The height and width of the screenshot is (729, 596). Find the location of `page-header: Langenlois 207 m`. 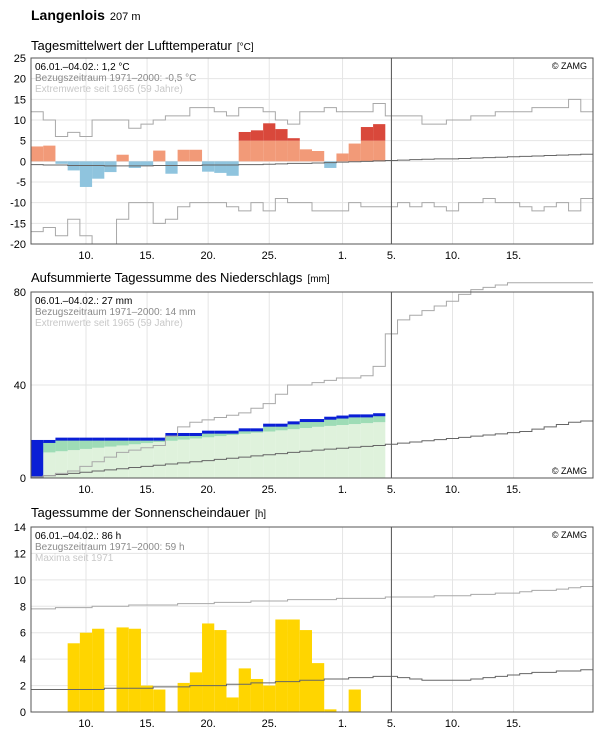

page-header: Langenlois 207 m is located at coordinates (85, 15).